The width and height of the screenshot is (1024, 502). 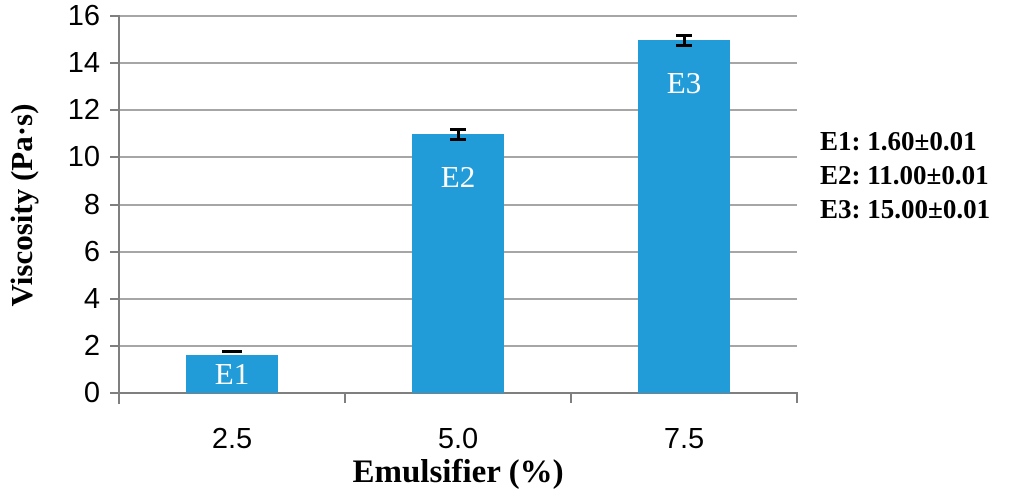 I want to click on y-tick-label: 10, so click(x=83, y=157).